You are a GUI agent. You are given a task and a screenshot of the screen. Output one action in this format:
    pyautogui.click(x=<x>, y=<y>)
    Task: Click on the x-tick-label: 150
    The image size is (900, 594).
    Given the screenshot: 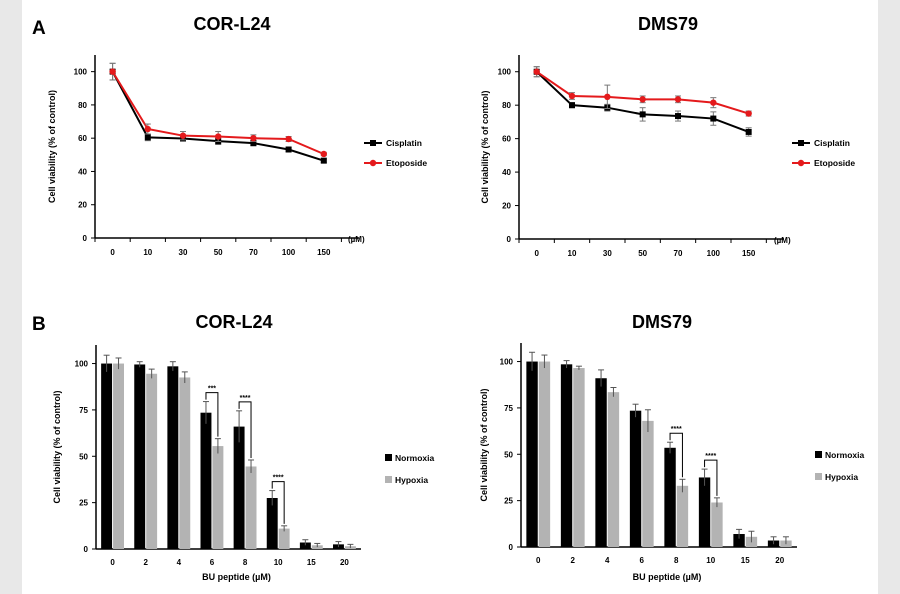 What is the action you would take?
    pyautogui.click(x=324, y=252)
    